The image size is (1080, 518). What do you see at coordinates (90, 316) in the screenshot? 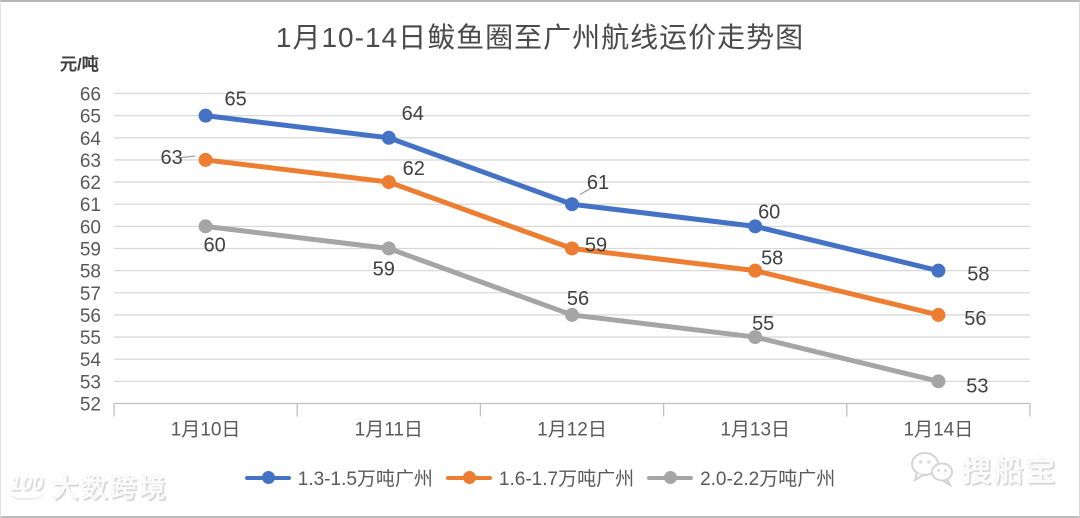
I see `y-tick-label: 56` at bounding box center [90, 316].